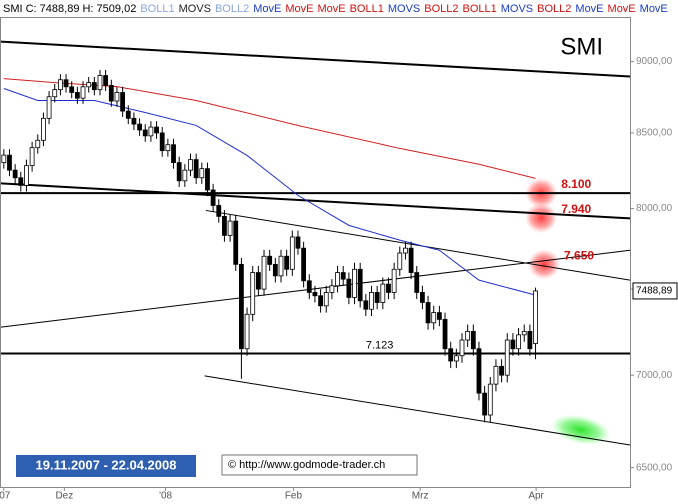 This screenshot has width=678, height=504. I want to click on last-price-box, so click(655, 291).